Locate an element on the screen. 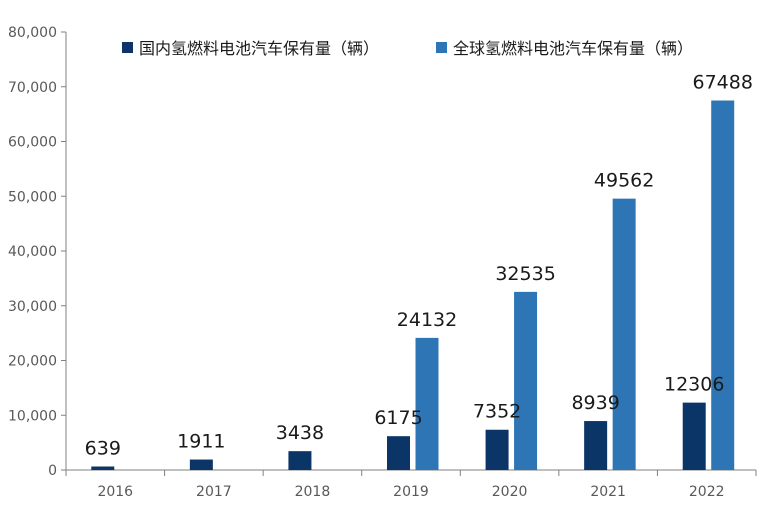  legend-label-domestic: 国内氢燃料电池汽车保有量（辆） is located at coordinates (259, 48).